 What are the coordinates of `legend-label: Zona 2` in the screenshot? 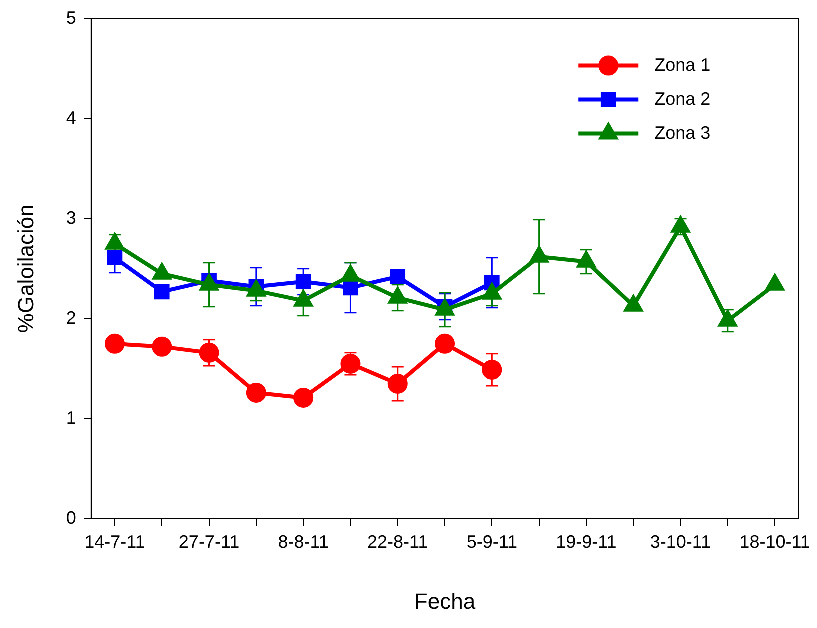 It's located at (682, 98).